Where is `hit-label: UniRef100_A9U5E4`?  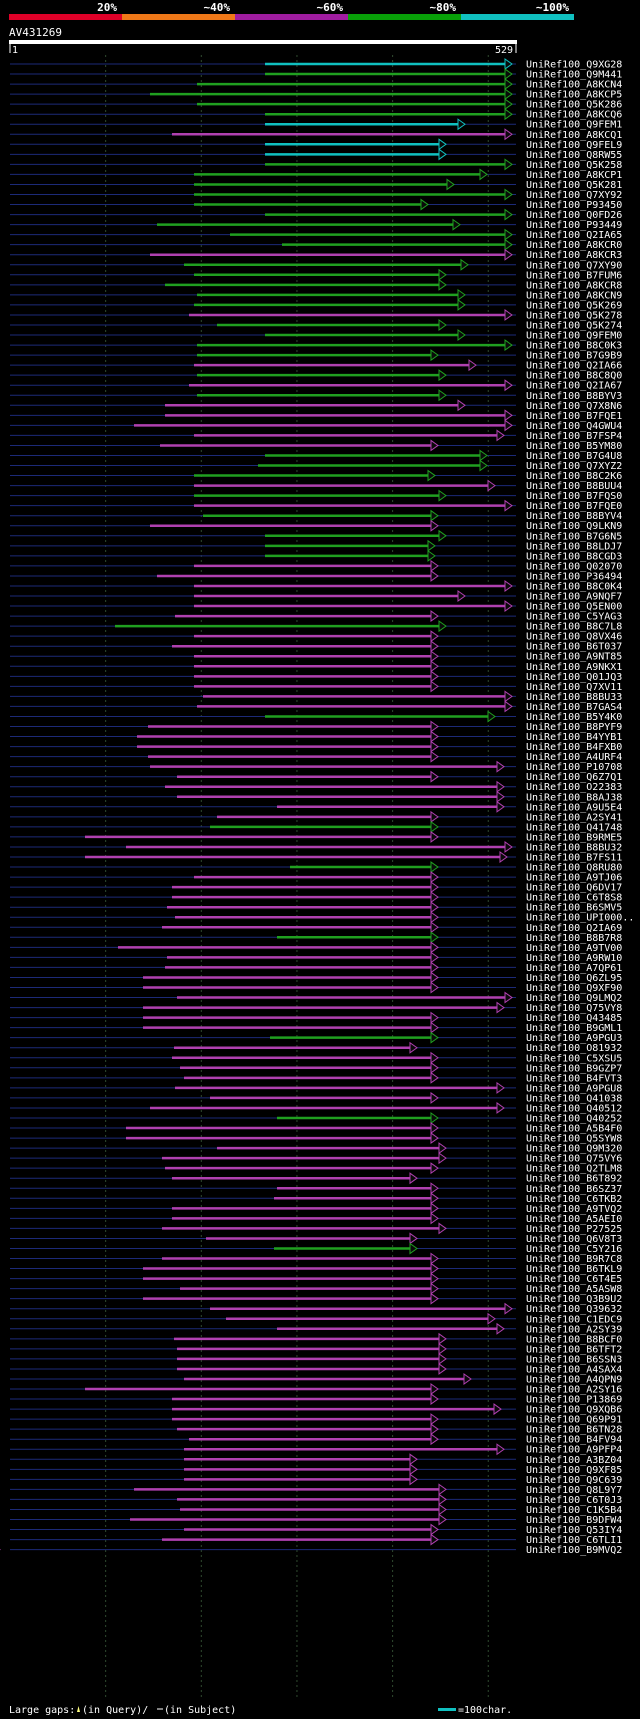 hit-label: UniRef100_A9U5E4 is located at coordinates (574, 807).